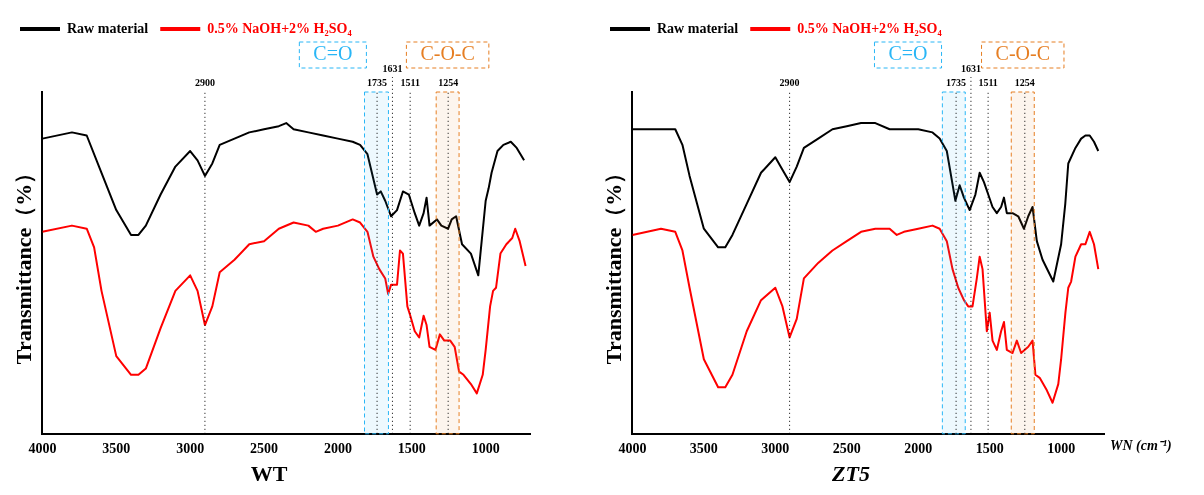 This screenshot has width=1204, height=495. I want to click on text: ZT5, so click(850, 474).